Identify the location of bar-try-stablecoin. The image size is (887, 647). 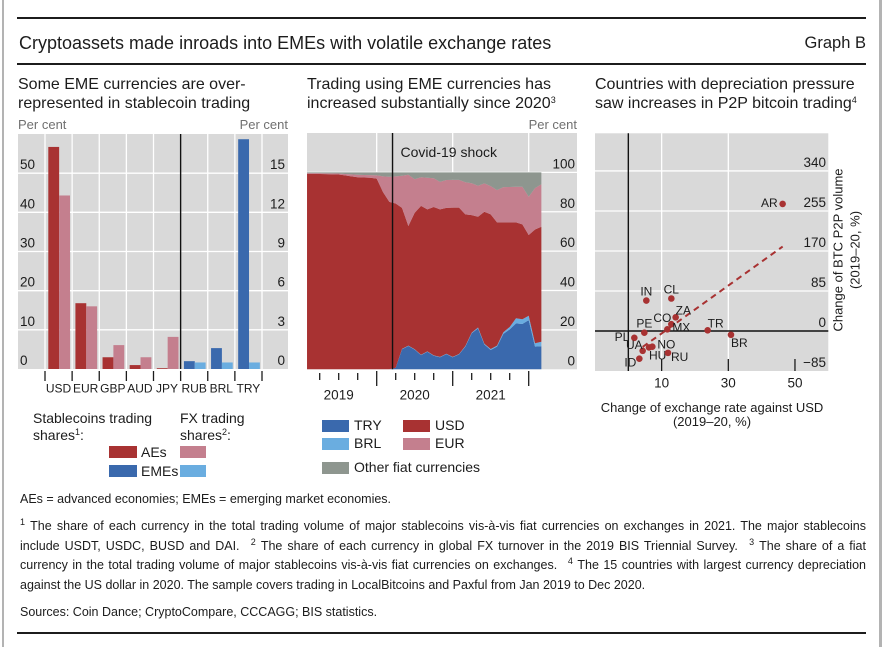
(244, 254).